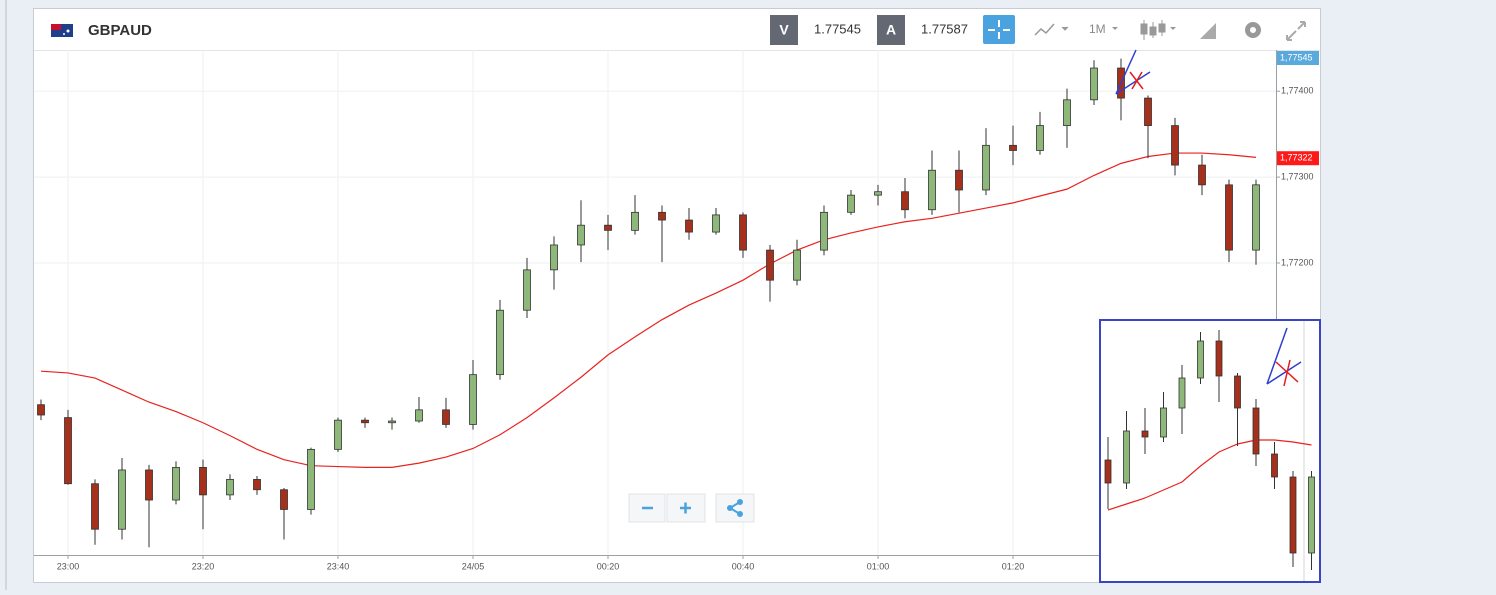 The height and width of the screenshot is (595, 1496). What do you see at coordinates (1097, 29) in the screenshot?
I see `timeframe: 1M` at bounding box center [1097, 29].